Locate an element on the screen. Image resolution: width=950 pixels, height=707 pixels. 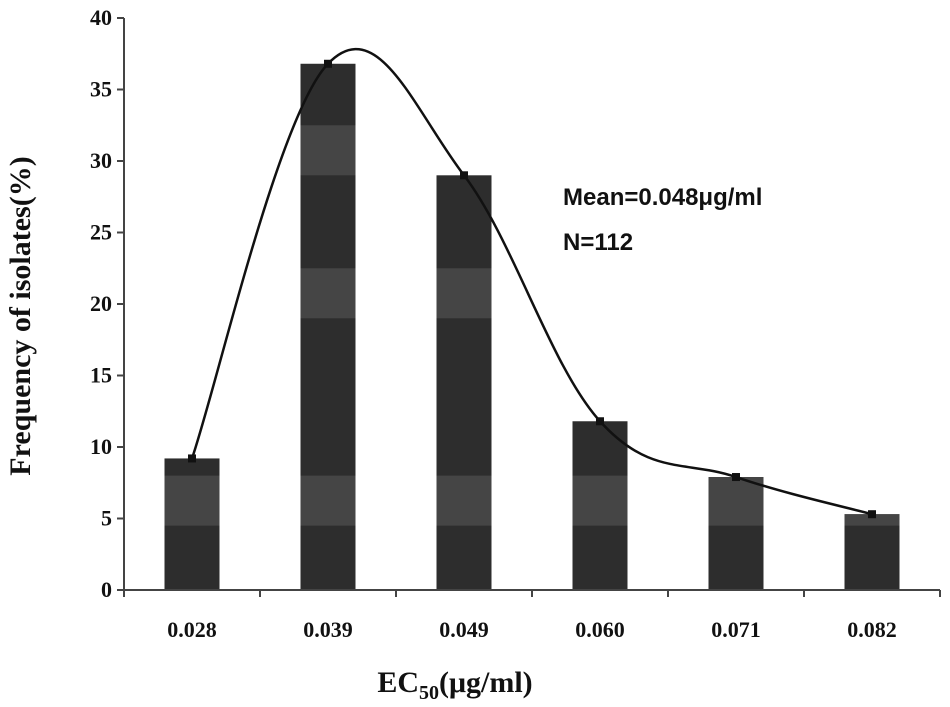
sample-size-annotation: N=112 is located at coordinates (598, 242).